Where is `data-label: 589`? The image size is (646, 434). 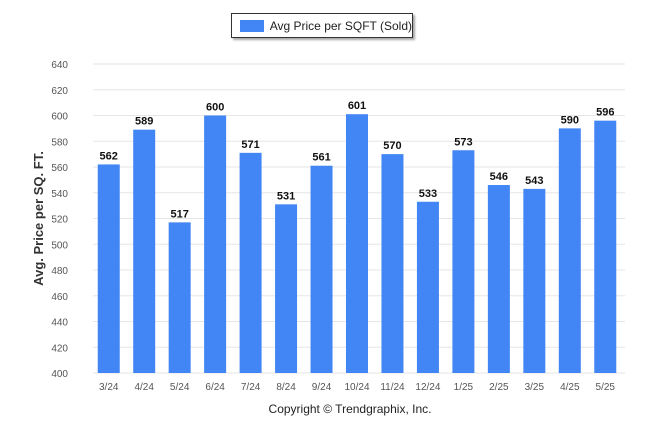
data-label: 589 is located at coordinates (144, 122).